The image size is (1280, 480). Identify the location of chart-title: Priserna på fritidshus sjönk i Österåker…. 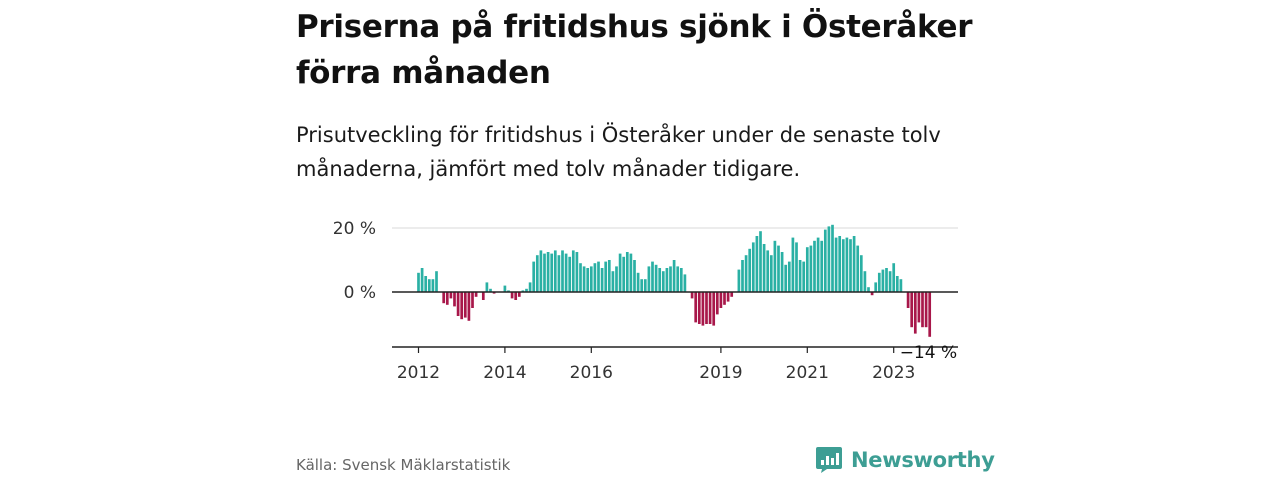
(634, 50).